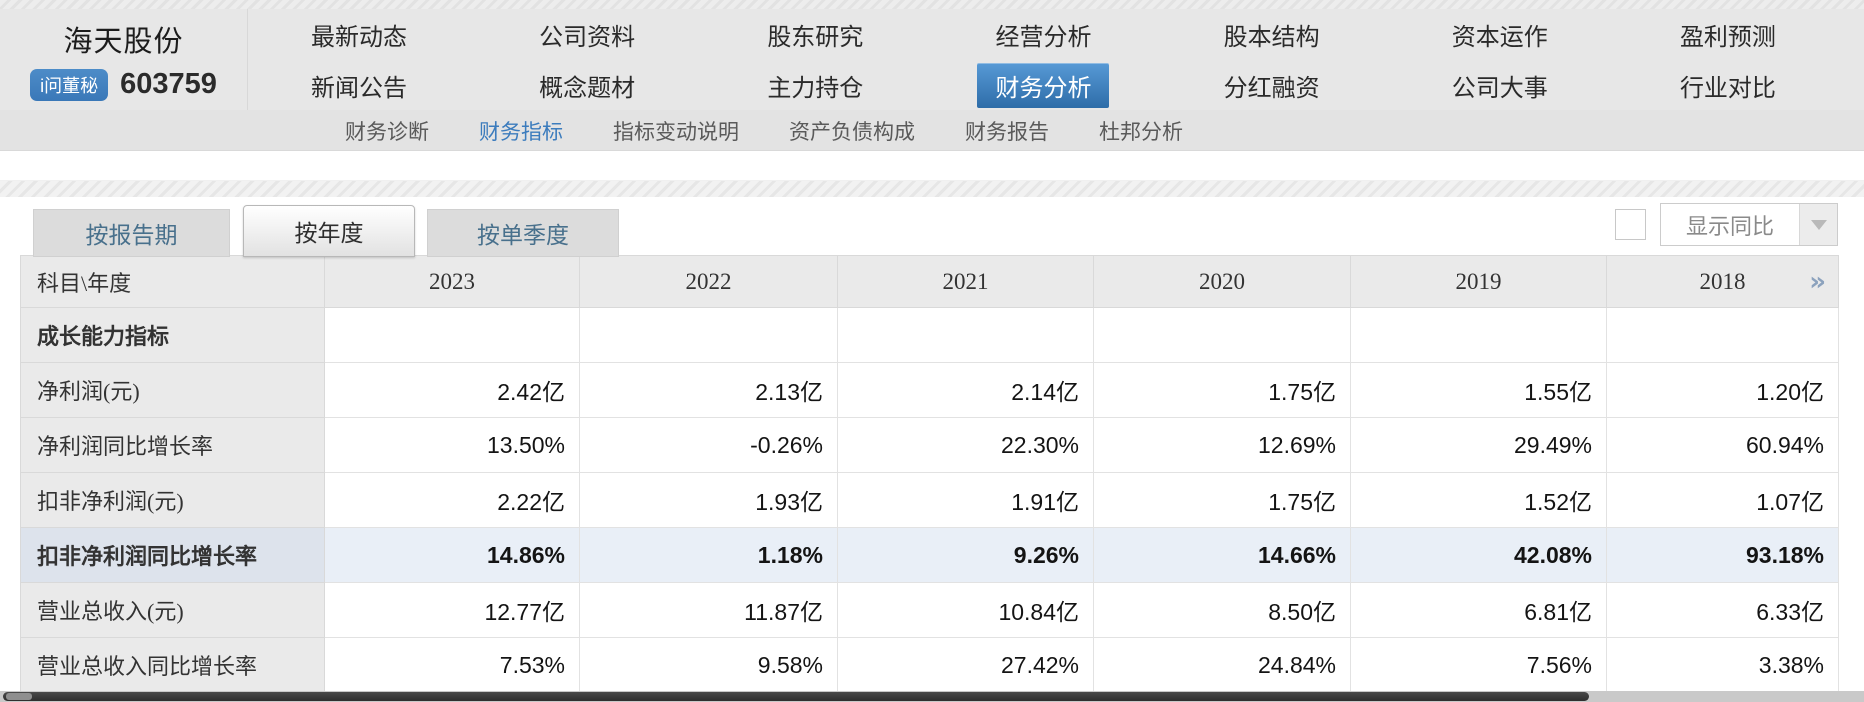 Image resolution: width=1864 pixels, height=702 pixels. I want to click on stock-code: 603759, so click(168, 84).